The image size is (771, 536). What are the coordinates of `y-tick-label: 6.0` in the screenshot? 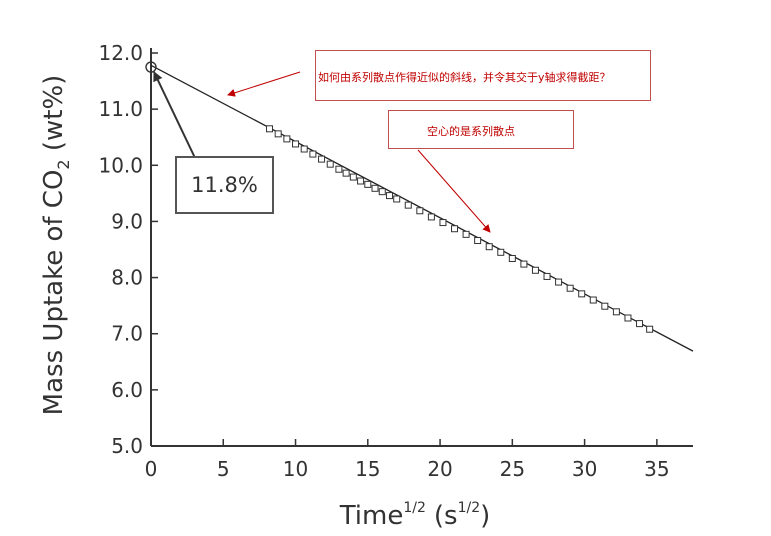 It's located at (127, 390).